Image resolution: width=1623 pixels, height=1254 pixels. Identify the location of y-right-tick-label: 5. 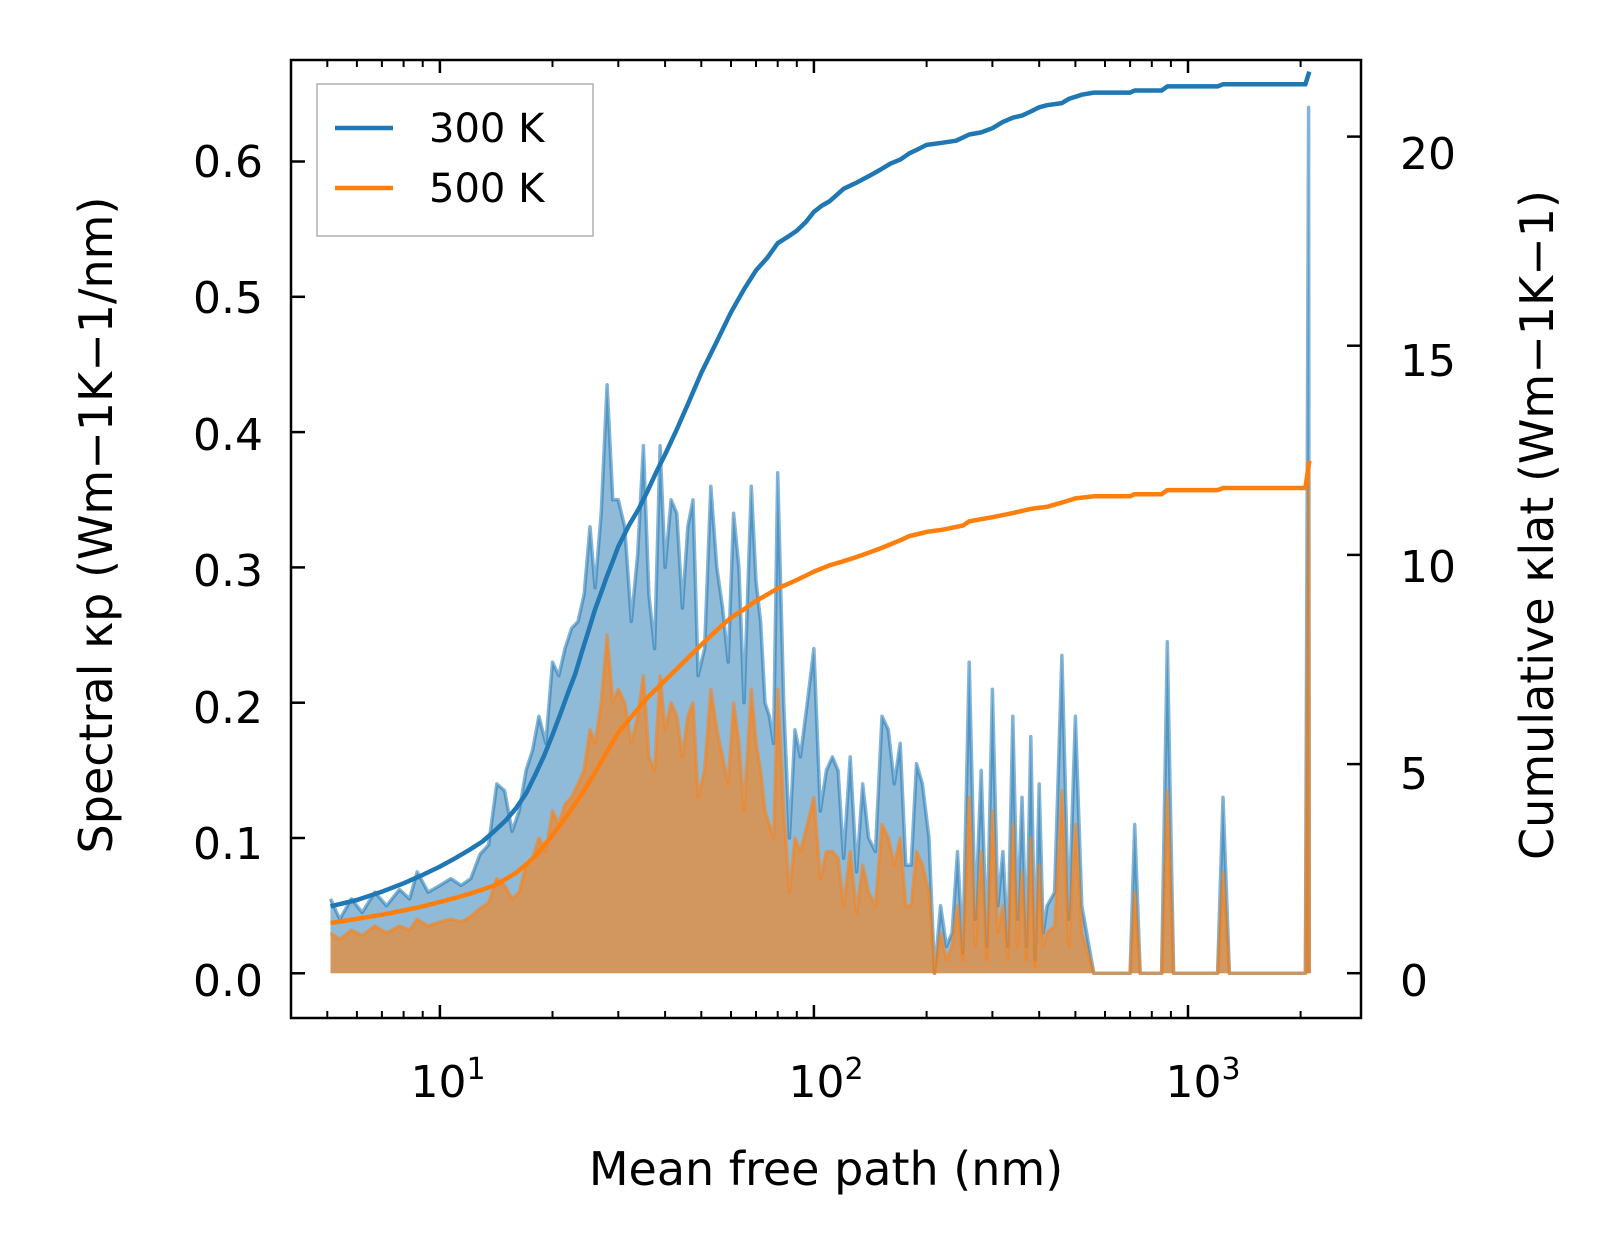
(1414, 774).